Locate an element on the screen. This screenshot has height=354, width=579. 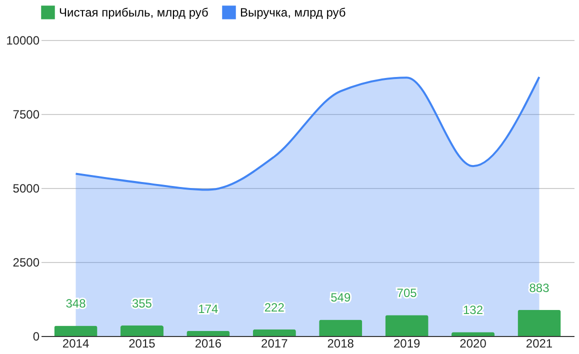
x-tick-label: 2018 is located at coordinates (340, 343).